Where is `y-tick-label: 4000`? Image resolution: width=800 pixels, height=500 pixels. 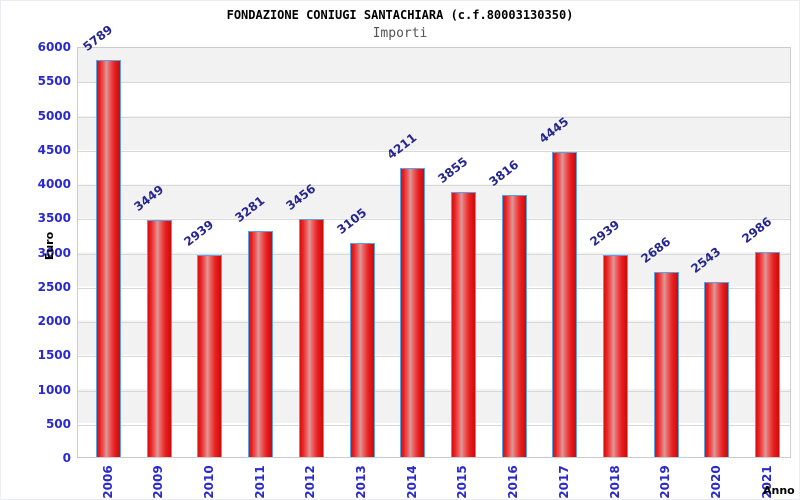
y-tick-label: 4000 is located at coordinates (54, 184).